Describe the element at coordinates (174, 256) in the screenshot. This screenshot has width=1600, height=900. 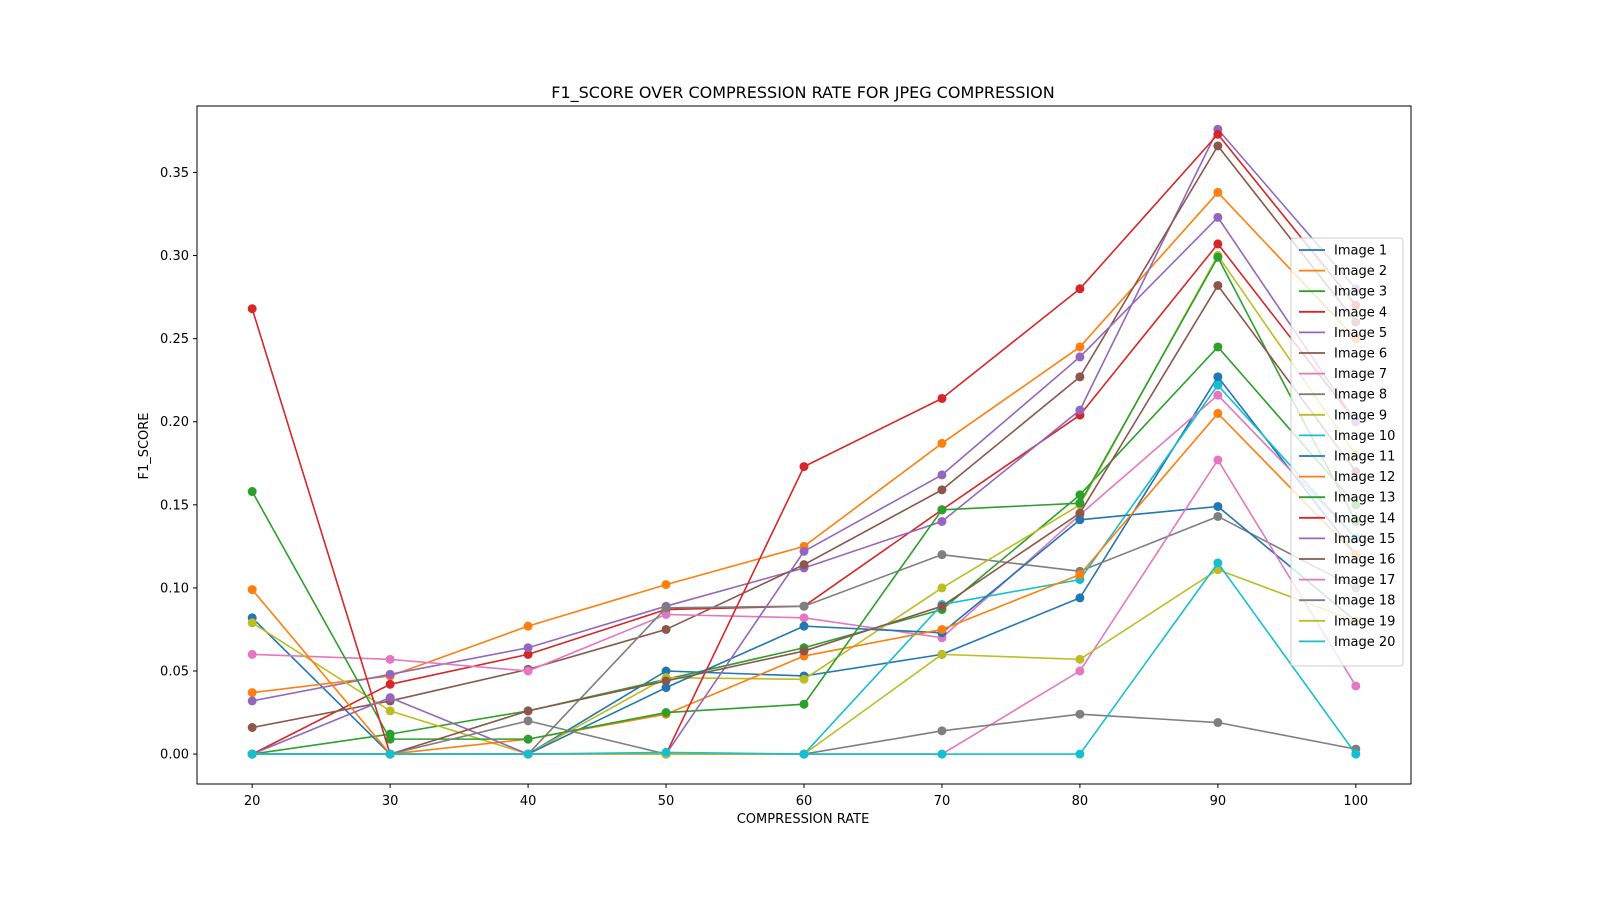
I see `y-tick-label: 0.30` at that location.